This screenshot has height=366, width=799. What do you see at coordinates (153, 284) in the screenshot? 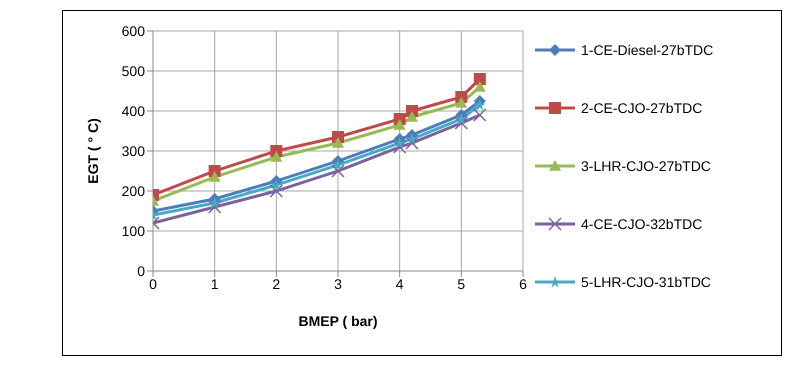
I see `x-tick-label: 0` at bounding box center [153, 284].